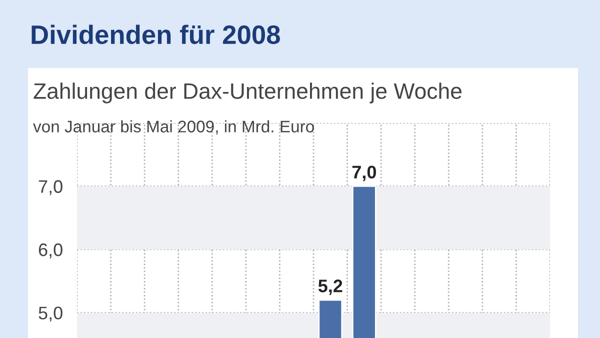 Image resolution: width=600 pixels, height=338 pixels. Describe the element at coordinates (156, 34) in the screenshot. I see `chart-title: Dividenden für 2008` at that location.